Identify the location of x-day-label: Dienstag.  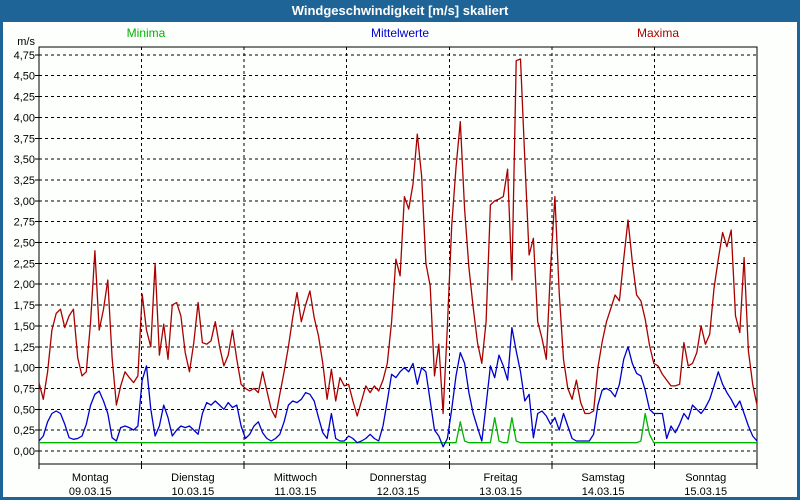
(192, 478).